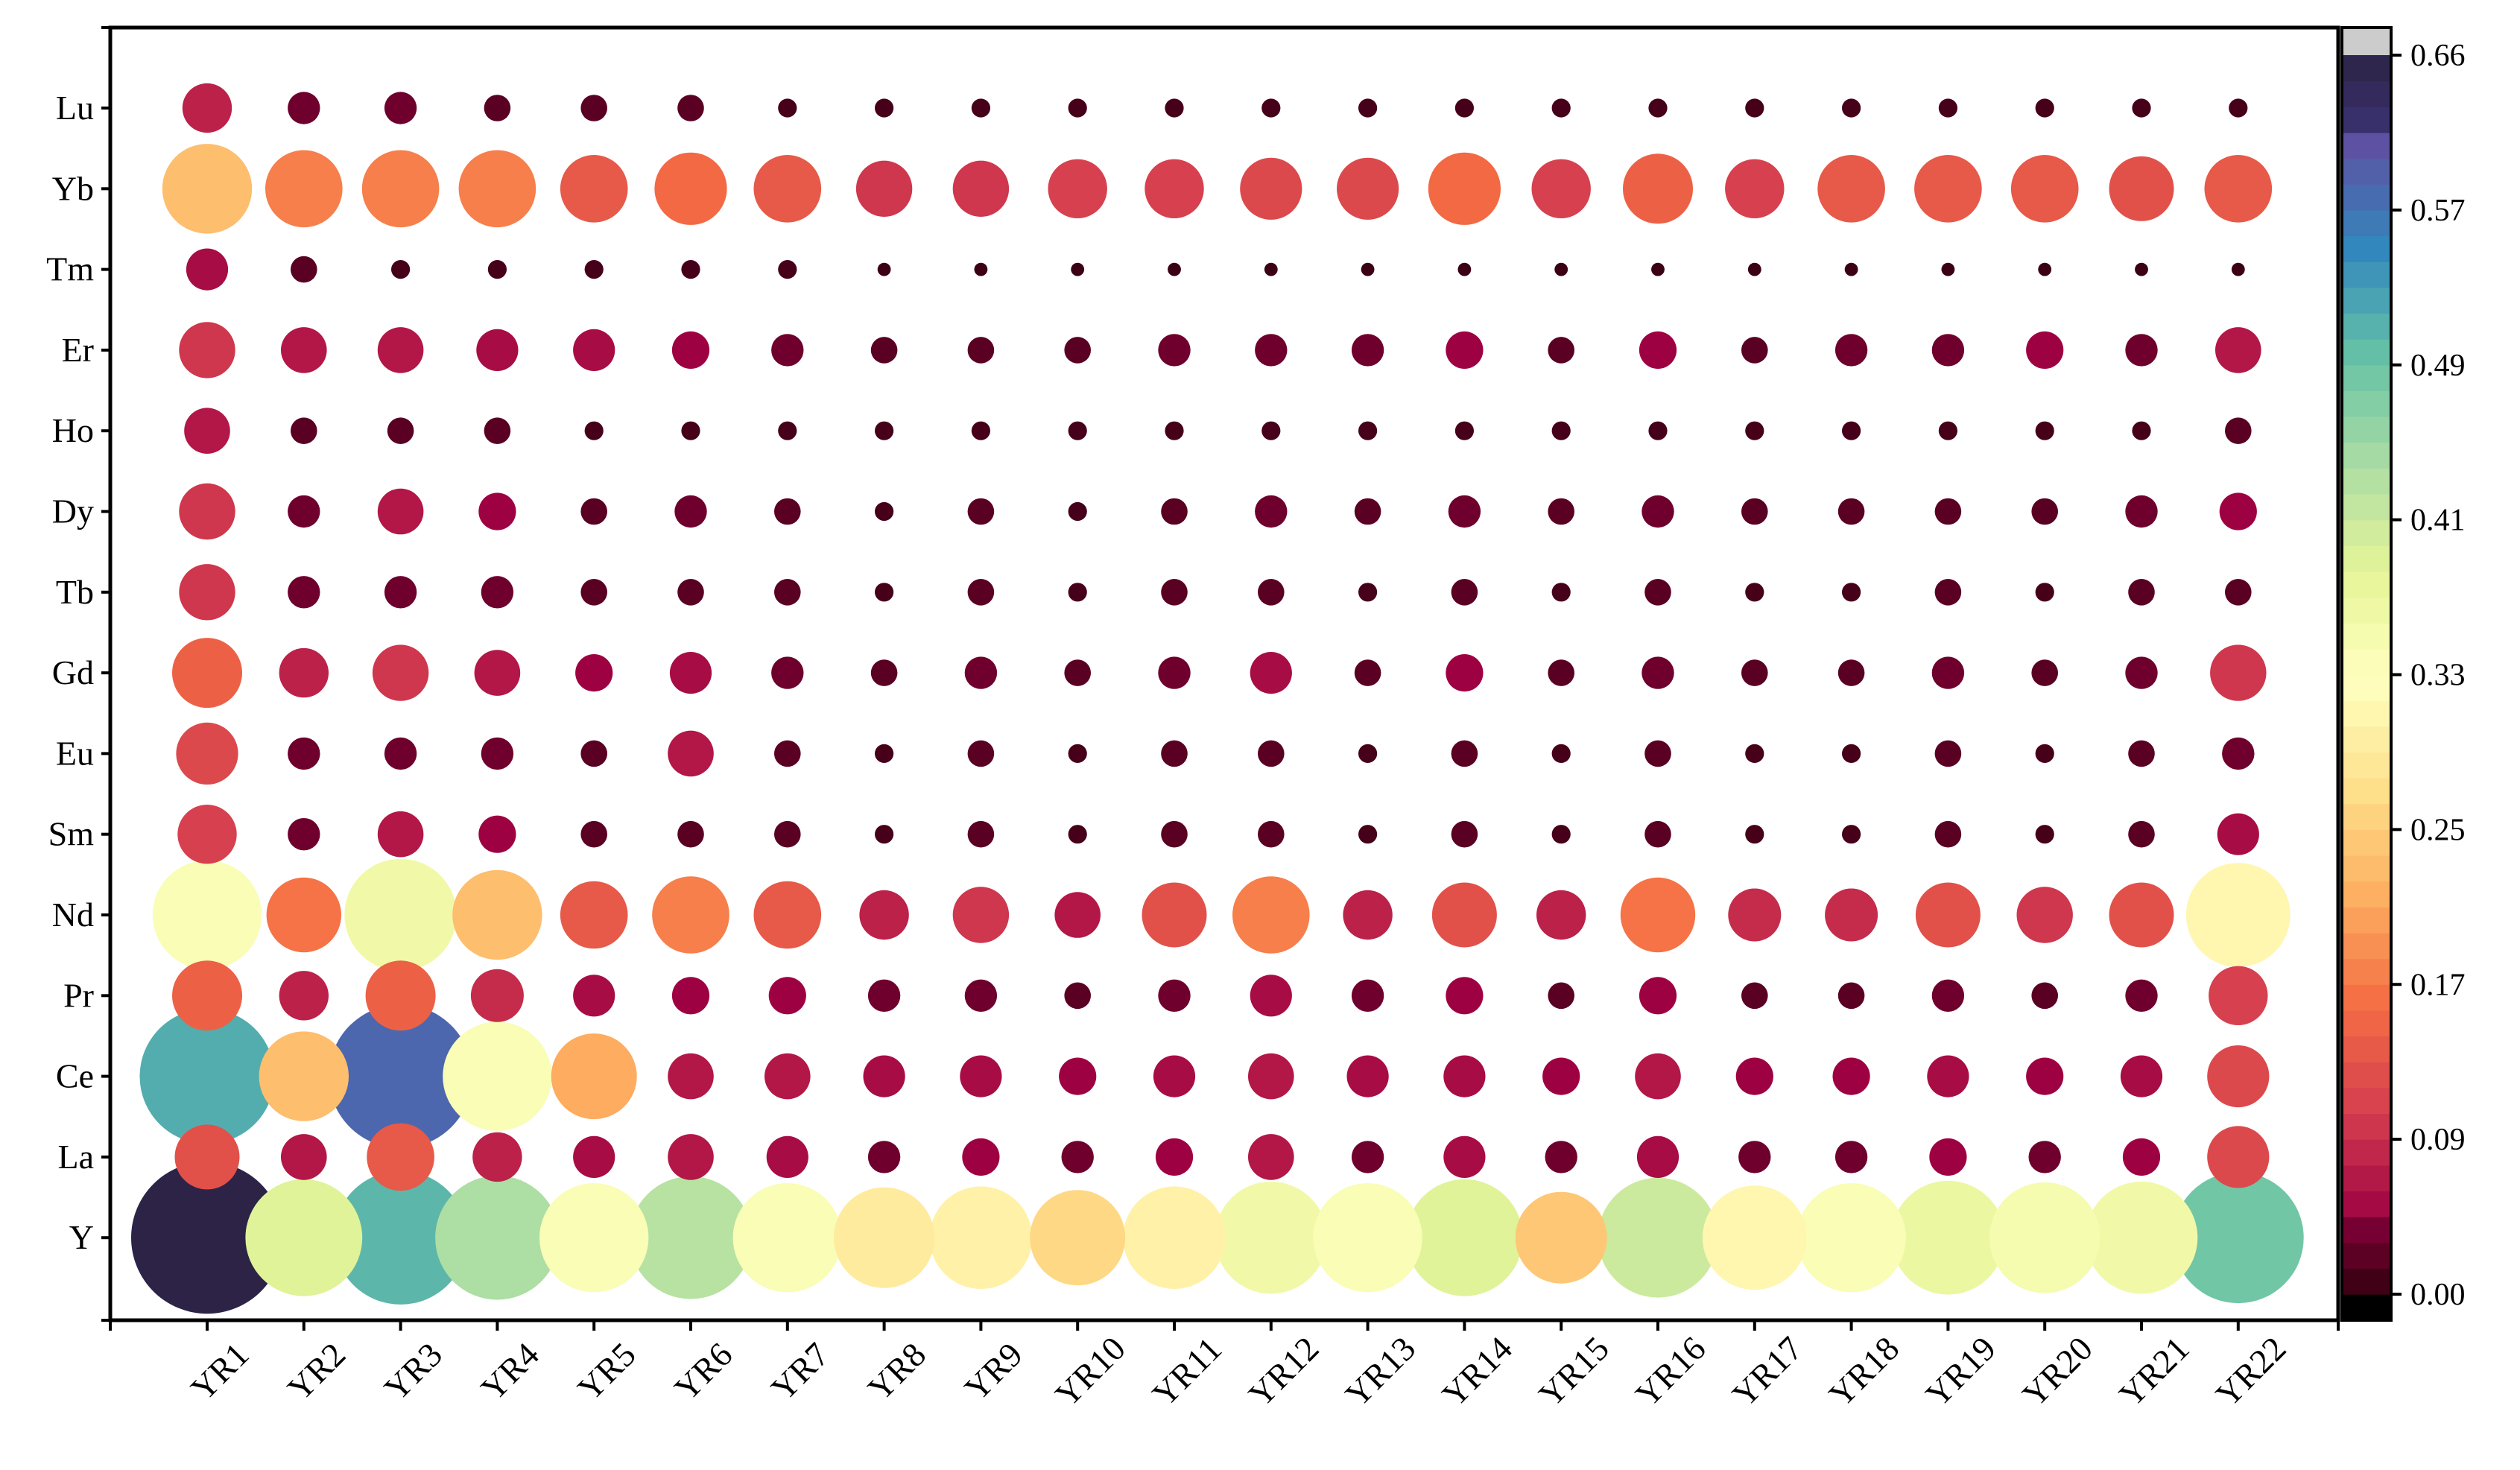 The height and width of the screenshot is (1470, 2520). What do you see at coordinates (1464, 592) in the screenshot?
I see `bubble-Tb-YR14` at bounding box center [1464, 592].